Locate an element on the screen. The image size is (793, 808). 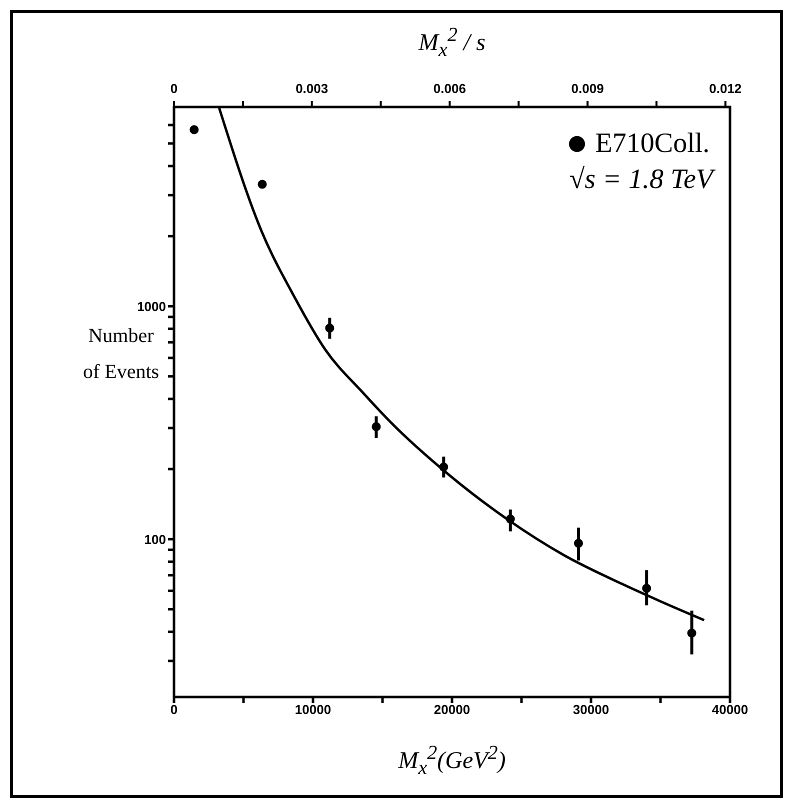
x-tick-label: 40000 is located at coordinates (730, 710).